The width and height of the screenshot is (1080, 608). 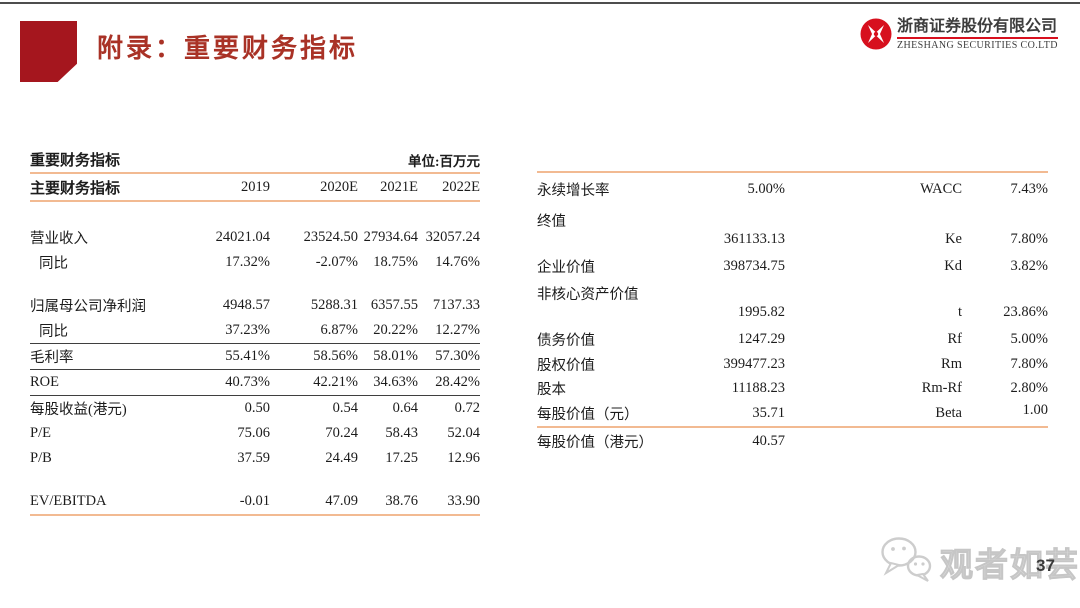 What do you see at coordinates (792, 388) in the screenshot?
I see `valuation-row: 股本 11188.23 Rm-Rf 2.80%` at bounding box center [792, 388].